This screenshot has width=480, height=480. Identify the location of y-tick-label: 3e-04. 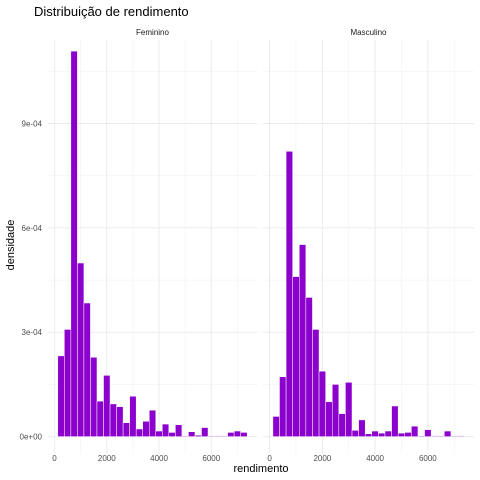
(32, 332).